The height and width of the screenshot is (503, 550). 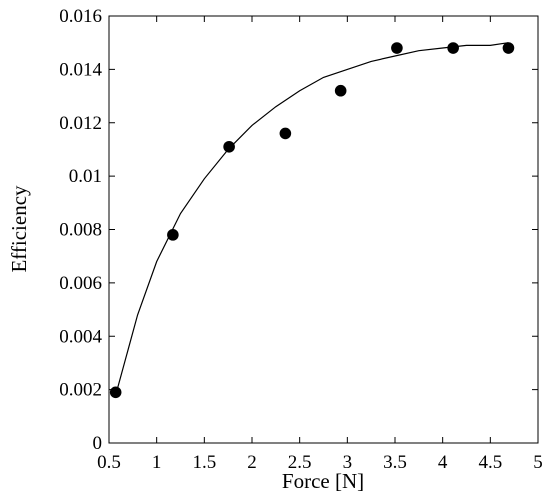 What do you see at coordinates (348, 462) in the screenshot?
I see `x-tick-label: 3` at bounding box center [348, 462].